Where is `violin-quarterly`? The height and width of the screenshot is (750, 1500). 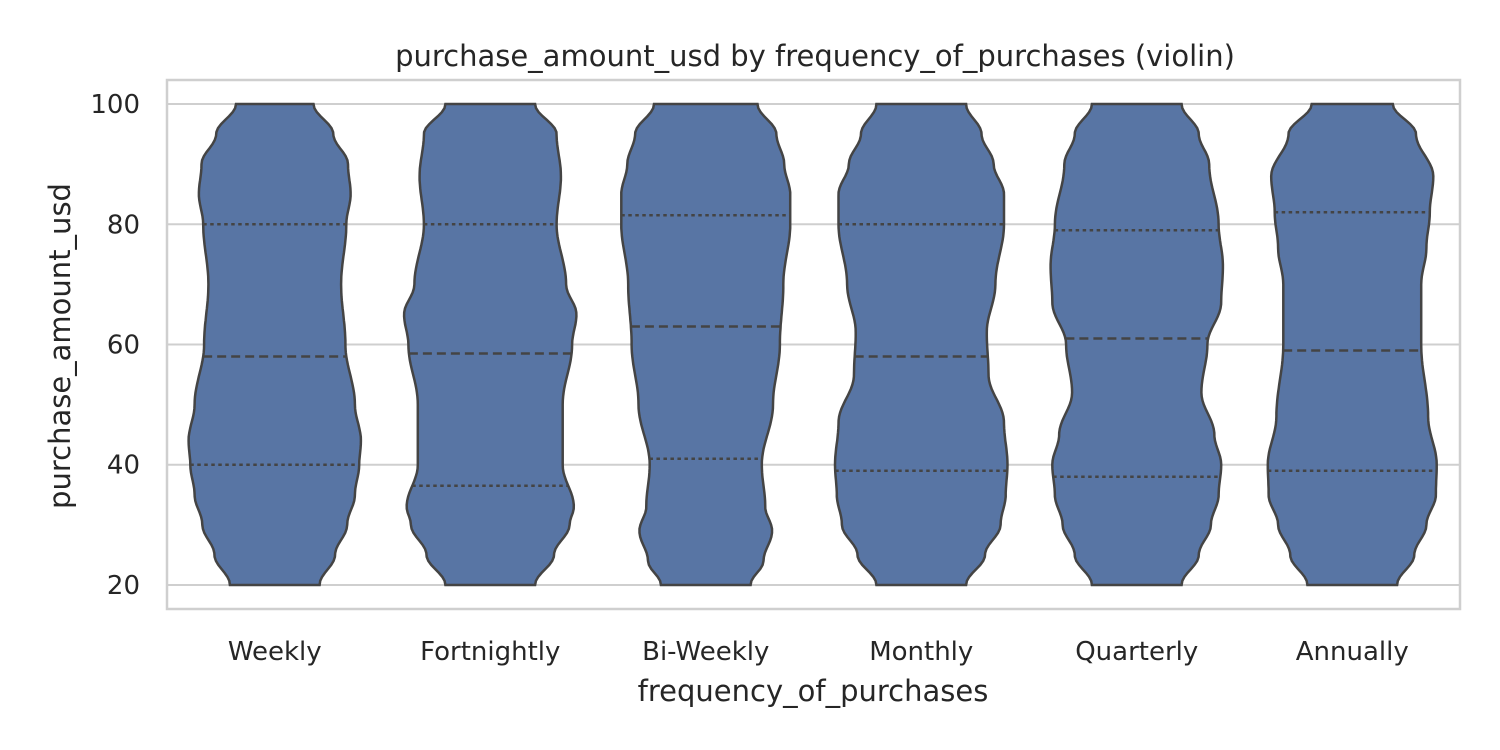
violin-quarterly is located at coordinates (1137, 344).